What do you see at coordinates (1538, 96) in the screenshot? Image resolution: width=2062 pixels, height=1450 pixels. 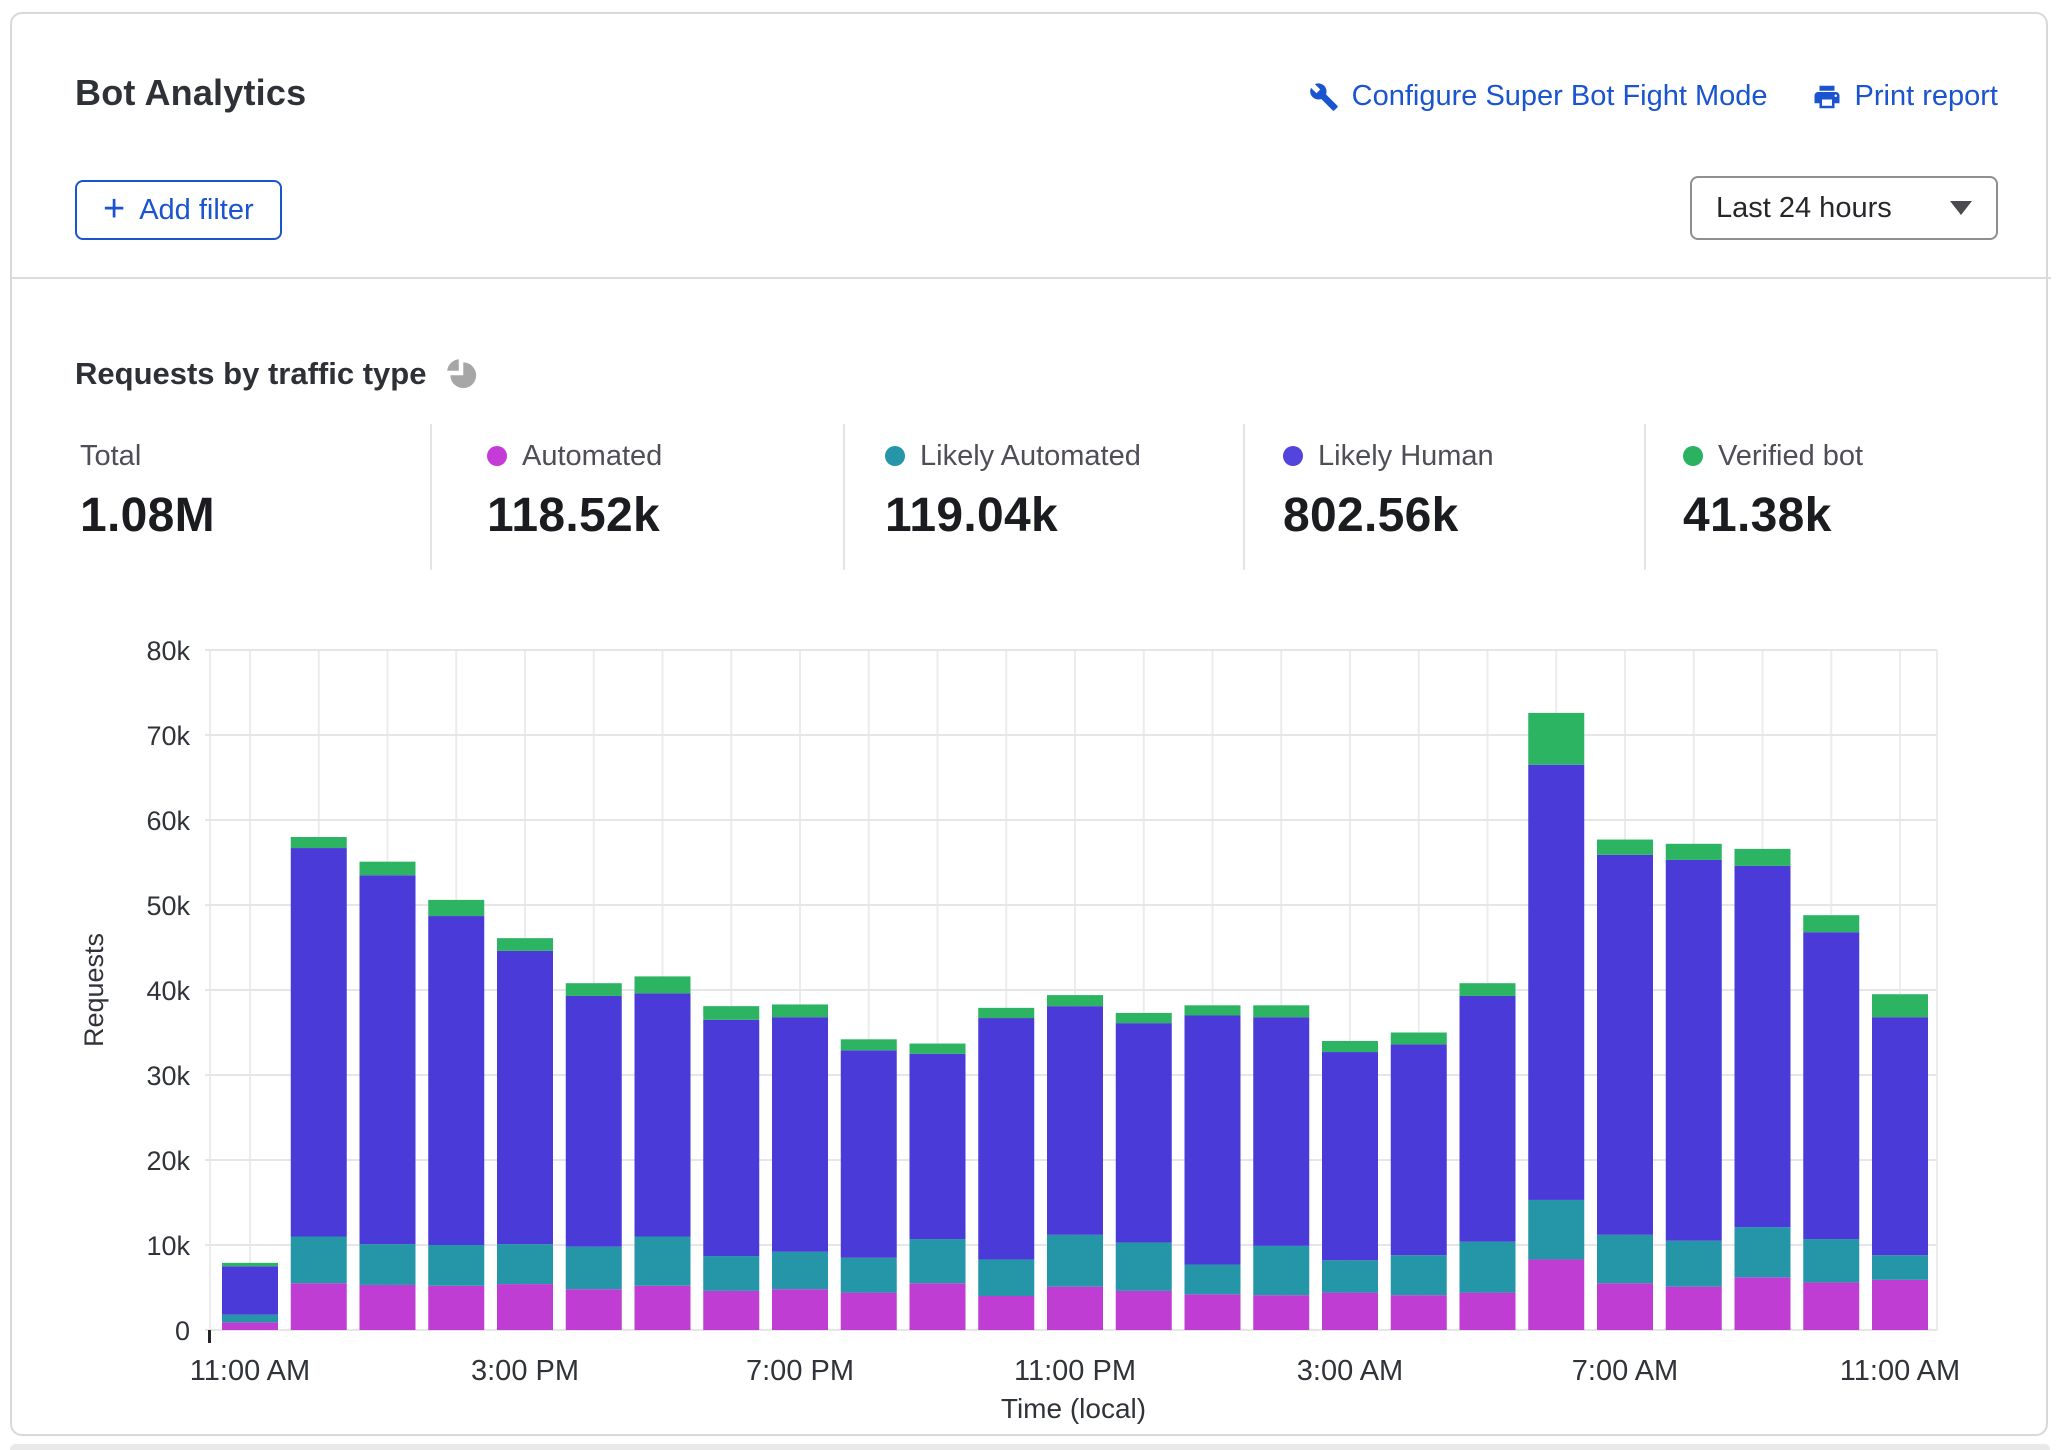 I see `configure-super-bot-fight-mode-link: Configure Super Bot Fight Mode` at bounding box center [1538, 96].